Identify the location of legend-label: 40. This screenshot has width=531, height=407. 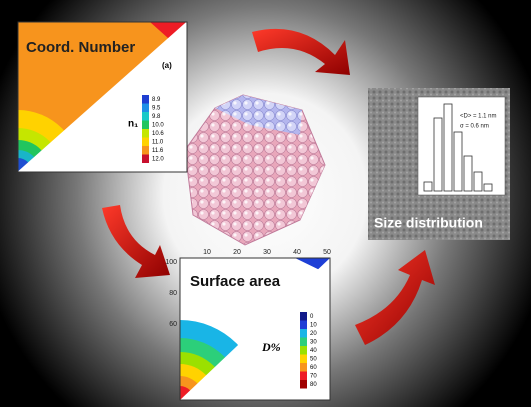
(313, 351).